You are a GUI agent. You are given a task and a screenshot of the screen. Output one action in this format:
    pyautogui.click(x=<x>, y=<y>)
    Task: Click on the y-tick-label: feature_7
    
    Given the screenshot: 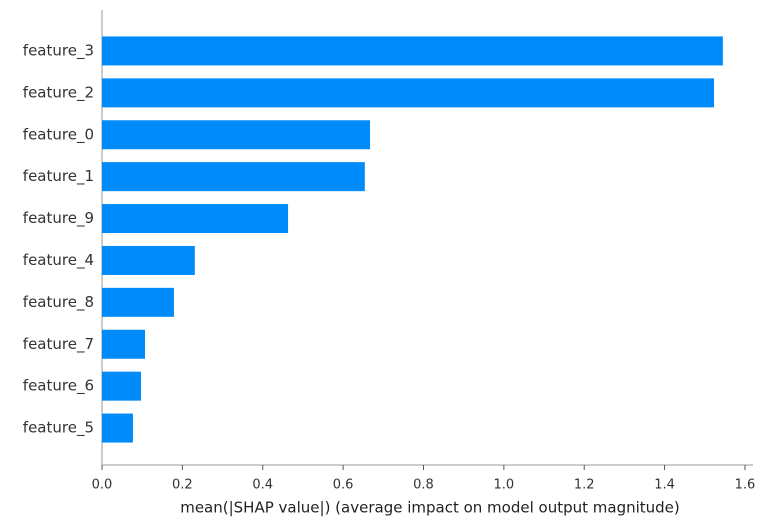 What is the action you would take?
    pyautogui.click(x=58, y=344)
    